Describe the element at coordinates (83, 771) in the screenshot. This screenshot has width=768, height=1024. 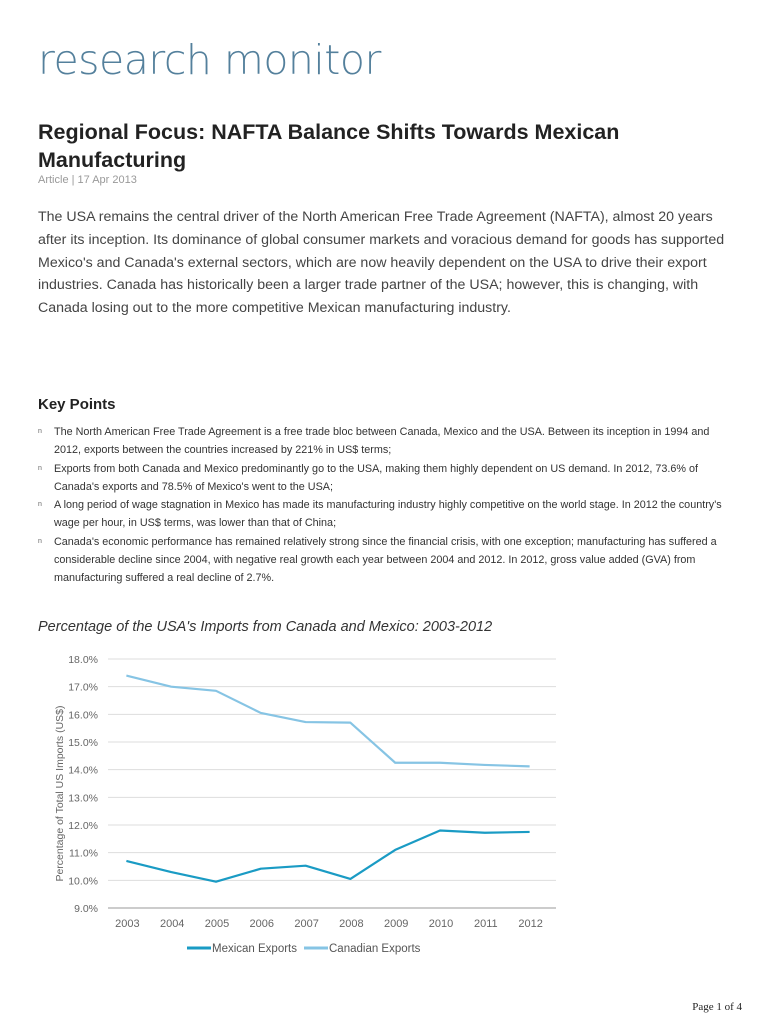
I see `y-tick-label: 14.0%` at that location.